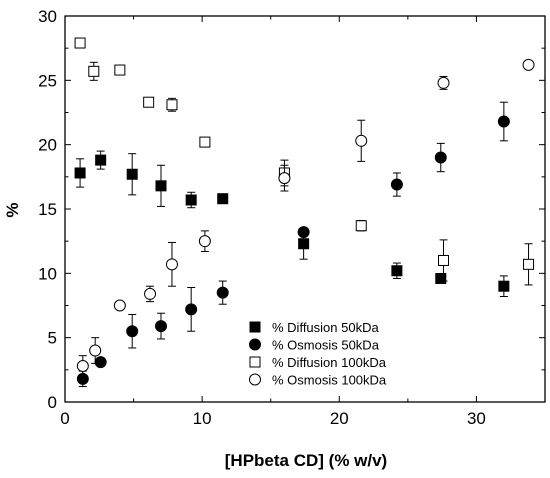  I want to click on legend-item: % Diffusion 100kDa, so click(318, 362).